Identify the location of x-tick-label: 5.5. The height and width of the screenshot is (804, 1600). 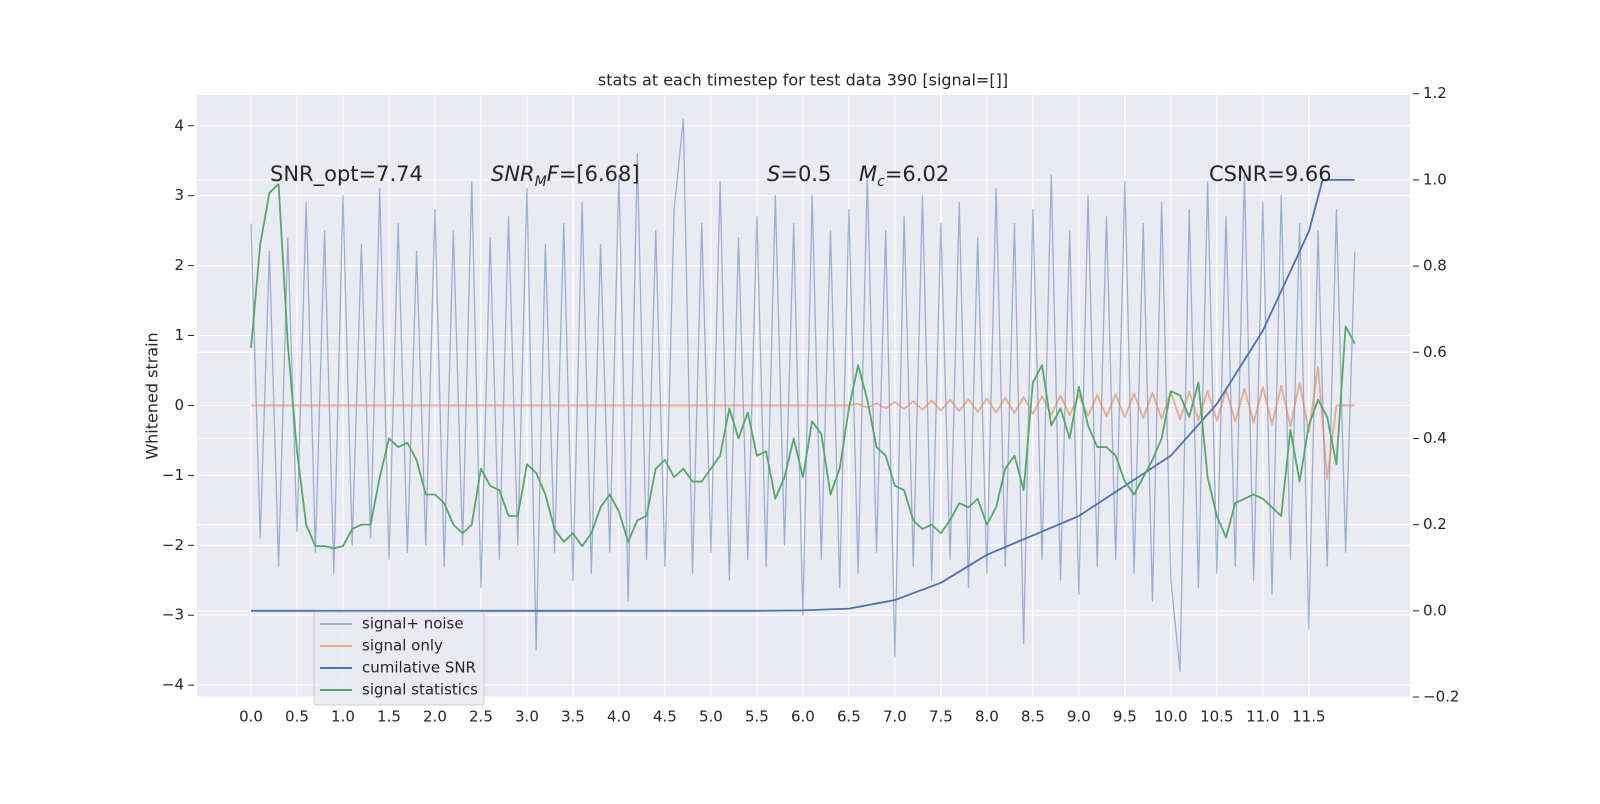
(757, 717).